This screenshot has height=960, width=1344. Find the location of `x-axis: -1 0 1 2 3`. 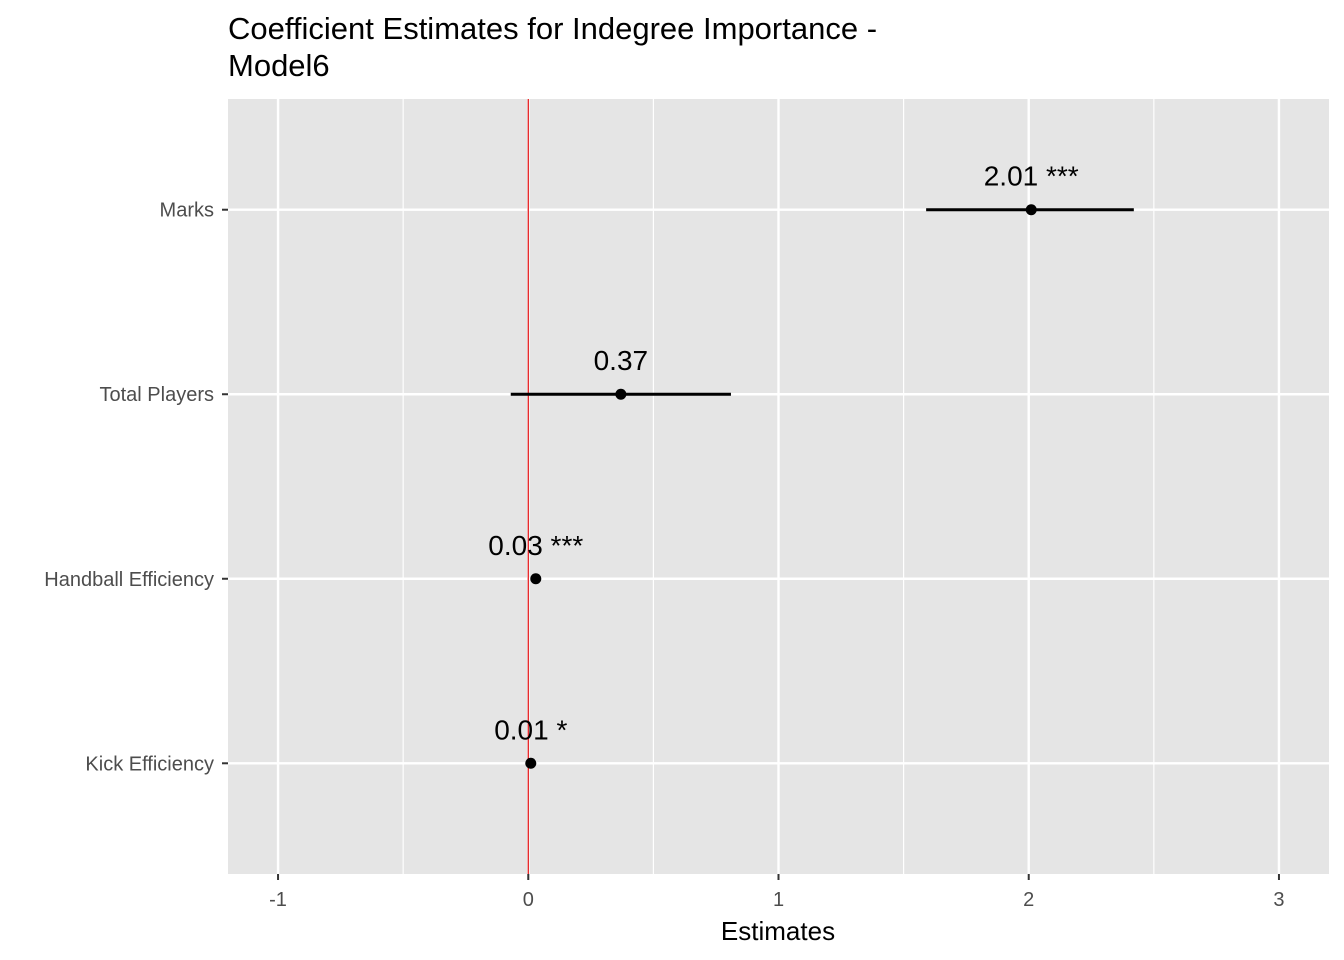

x-axis: -1 0 1 2 3 is located at coordinates (777, 892).